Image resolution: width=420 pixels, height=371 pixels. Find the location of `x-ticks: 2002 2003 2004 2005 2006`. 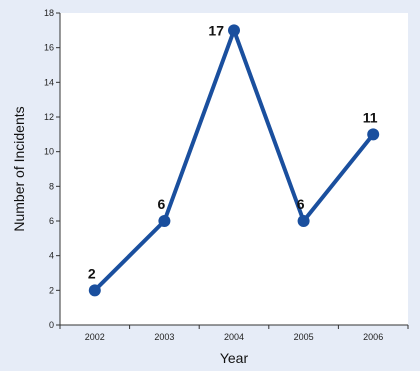

x-ticks: 2002 2003 2004 2005 2006 is located at coordinates (234, 333).